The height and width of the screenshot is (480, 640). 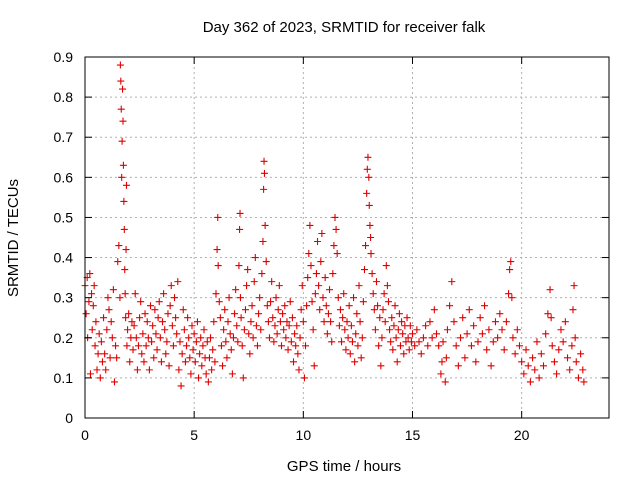 What do you see at coordinates (304, 435) in the screenshot?
I see `x-tick-label: 10` at bounding box center [304, 435].